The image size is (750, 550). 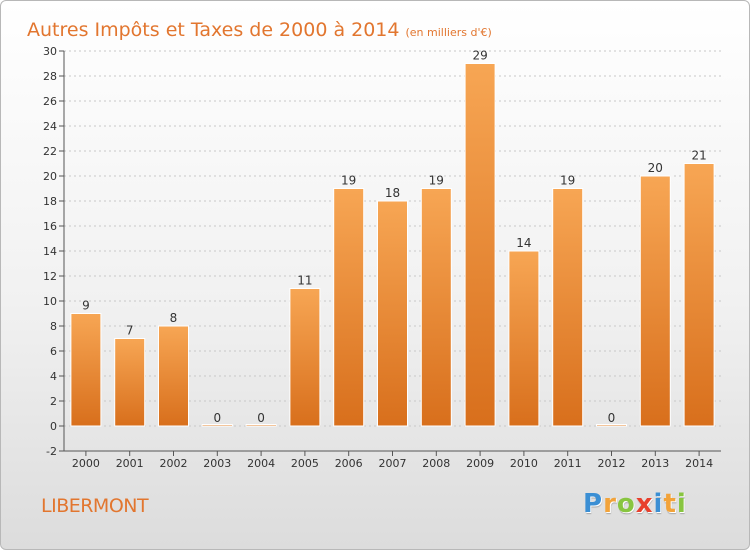 I want to click on y-tick-label: -2, so click(x=51, y=451).